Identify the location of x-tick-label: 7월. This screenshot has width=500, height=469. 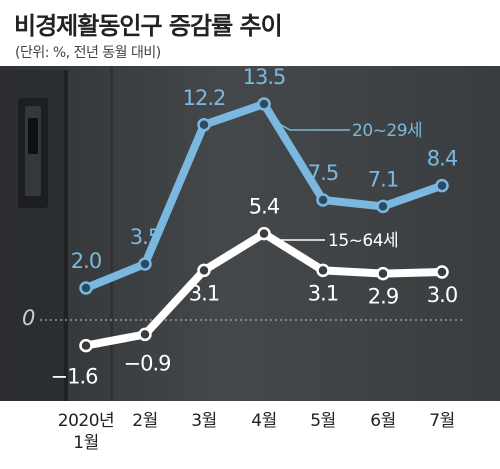
(441, 421).